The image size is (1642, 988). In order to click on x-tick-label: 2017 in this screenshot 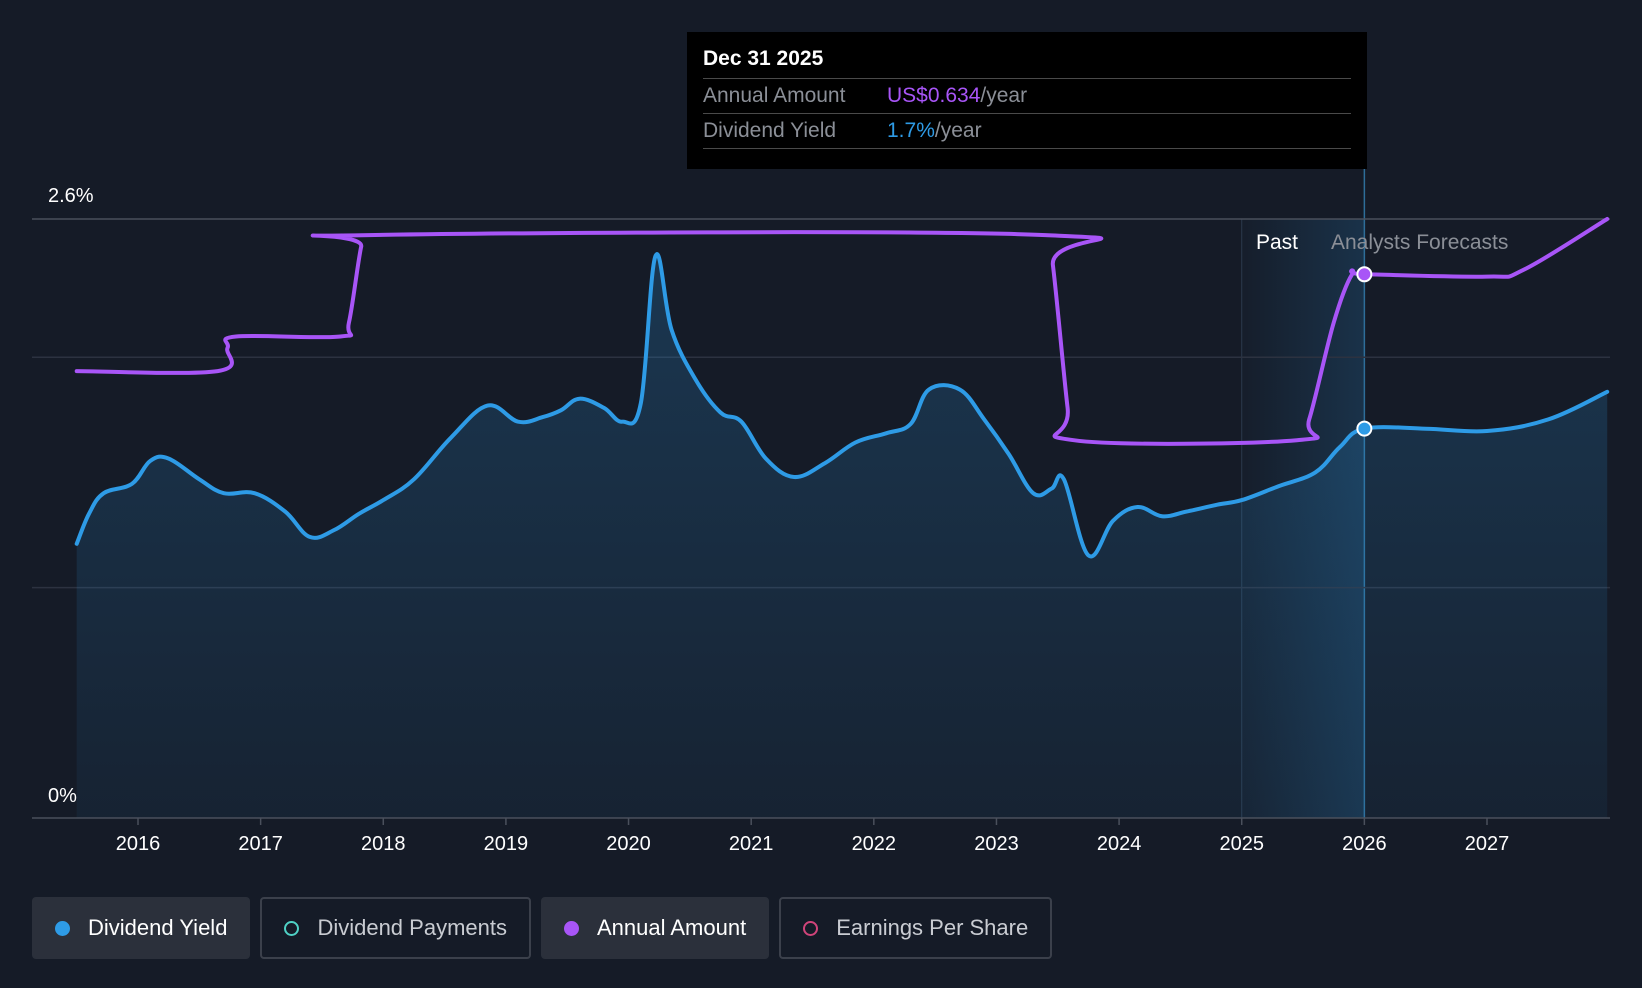, I will do `click(260, 844)`.